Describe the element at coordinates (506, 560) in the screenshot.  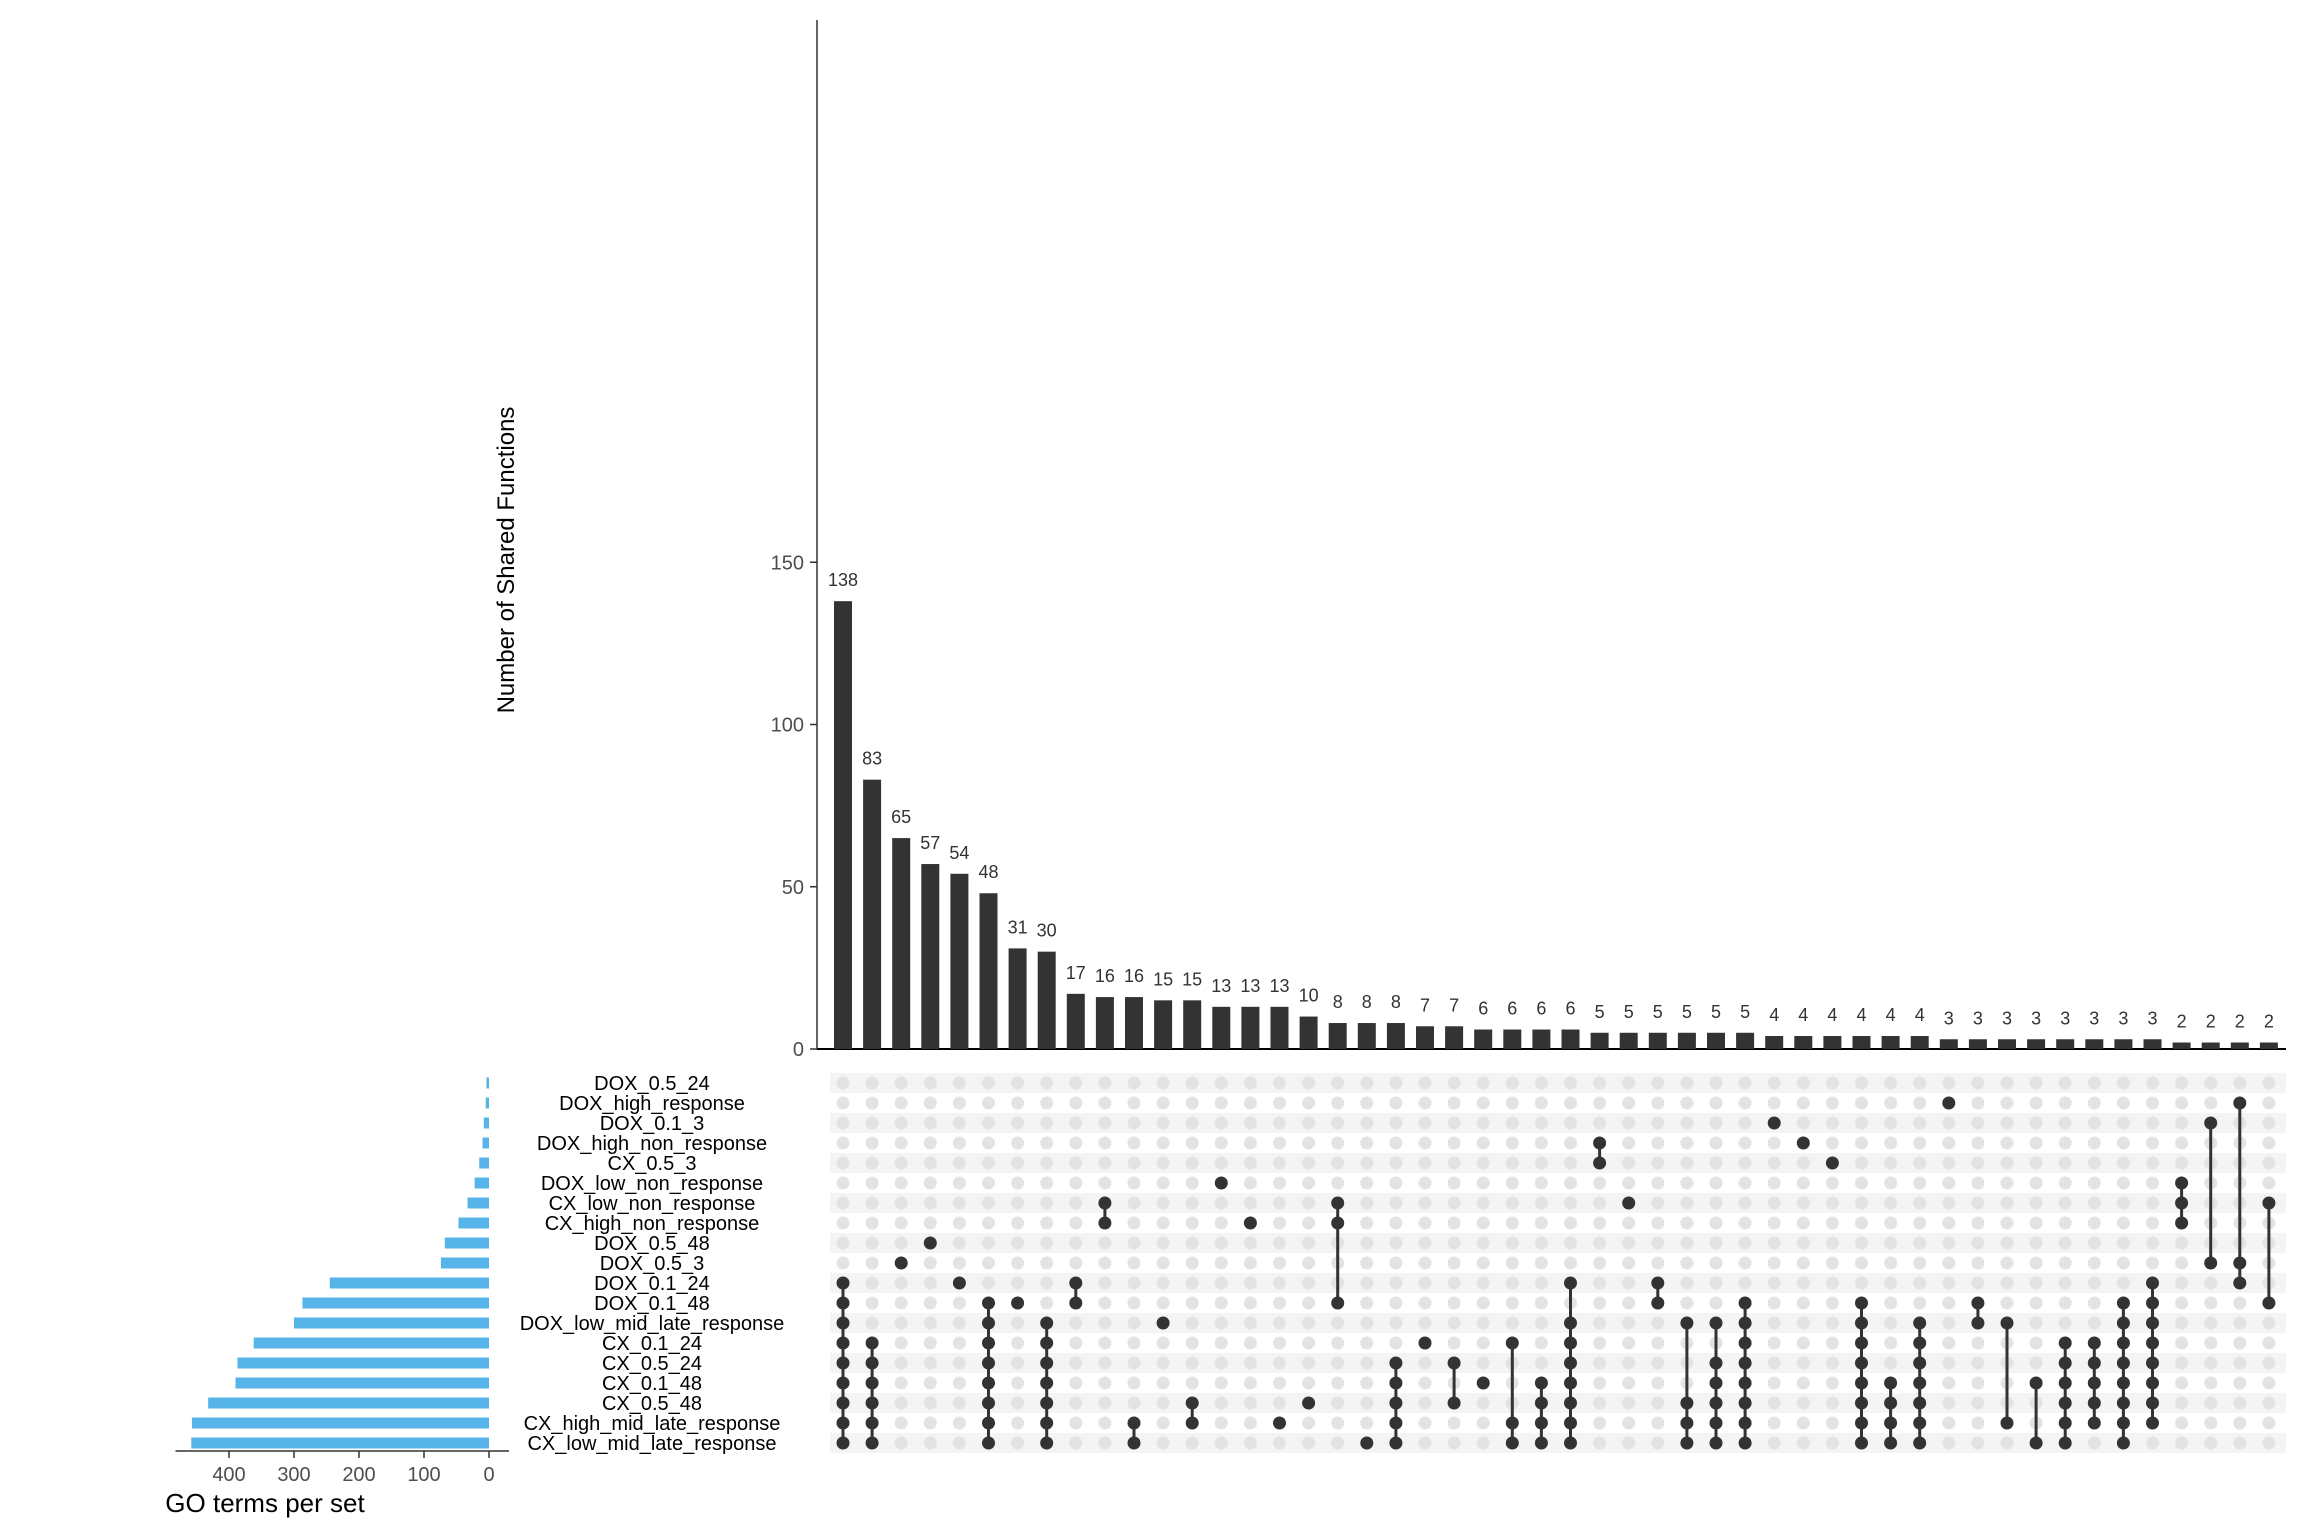
I see `y-axis-title: Number of Shared Functions` at that location.